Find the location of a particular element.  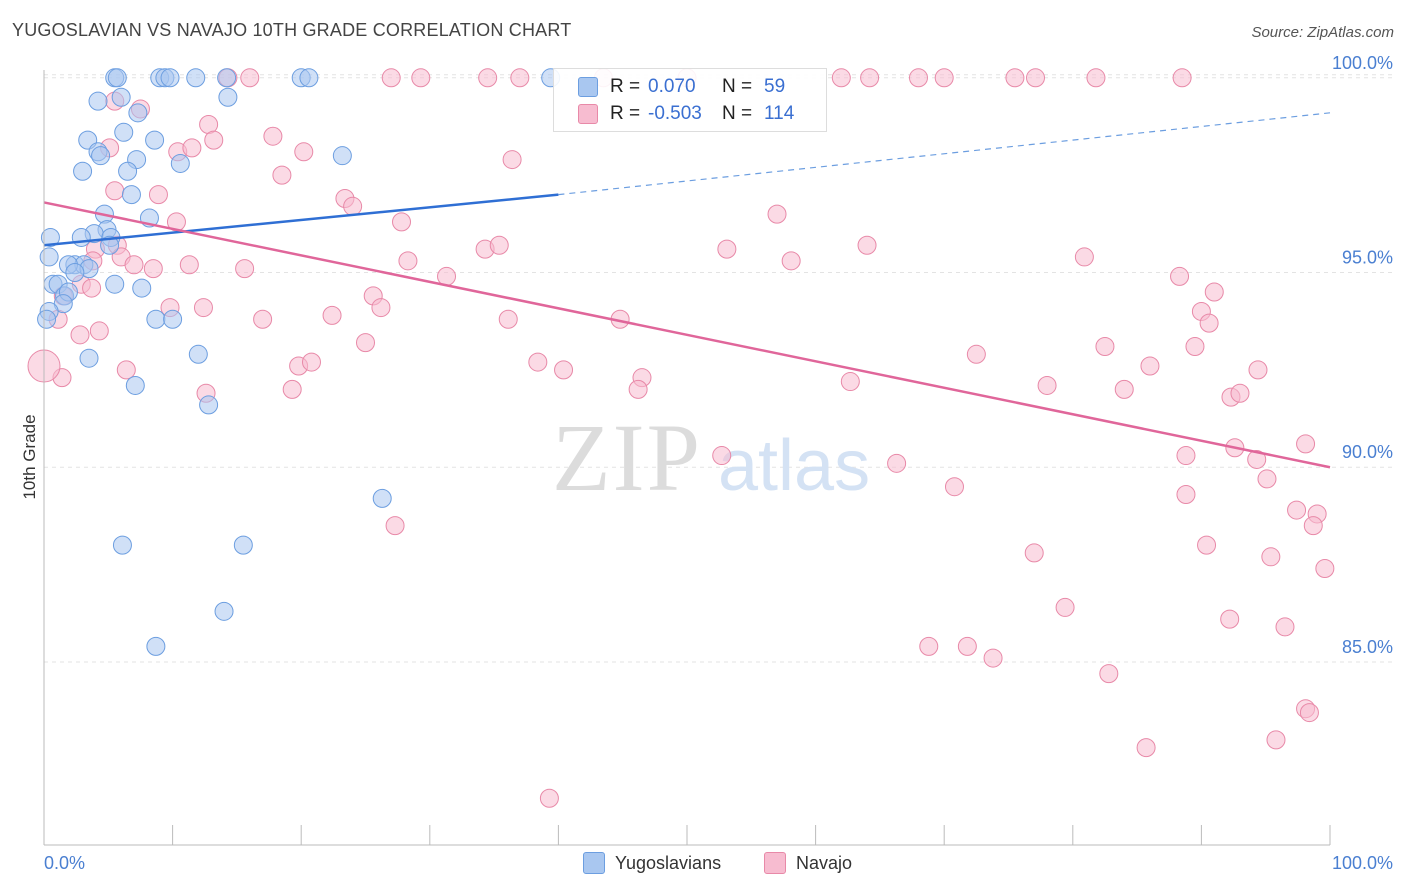

x-tick-label-min: 0.0% is located at coordinates (64, 863).